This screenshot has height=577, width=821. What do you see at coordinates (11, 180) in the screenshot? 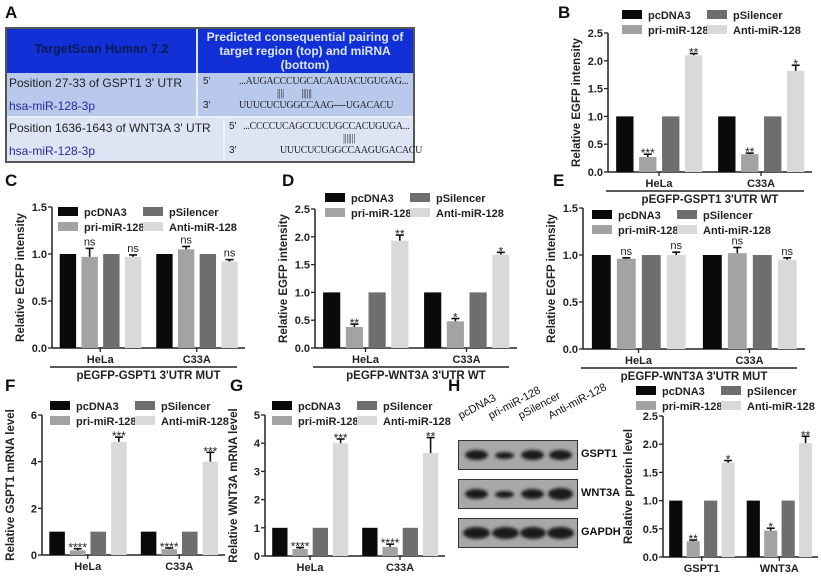
I see `panel-letter-c: C` at bounding box center [11, 180].